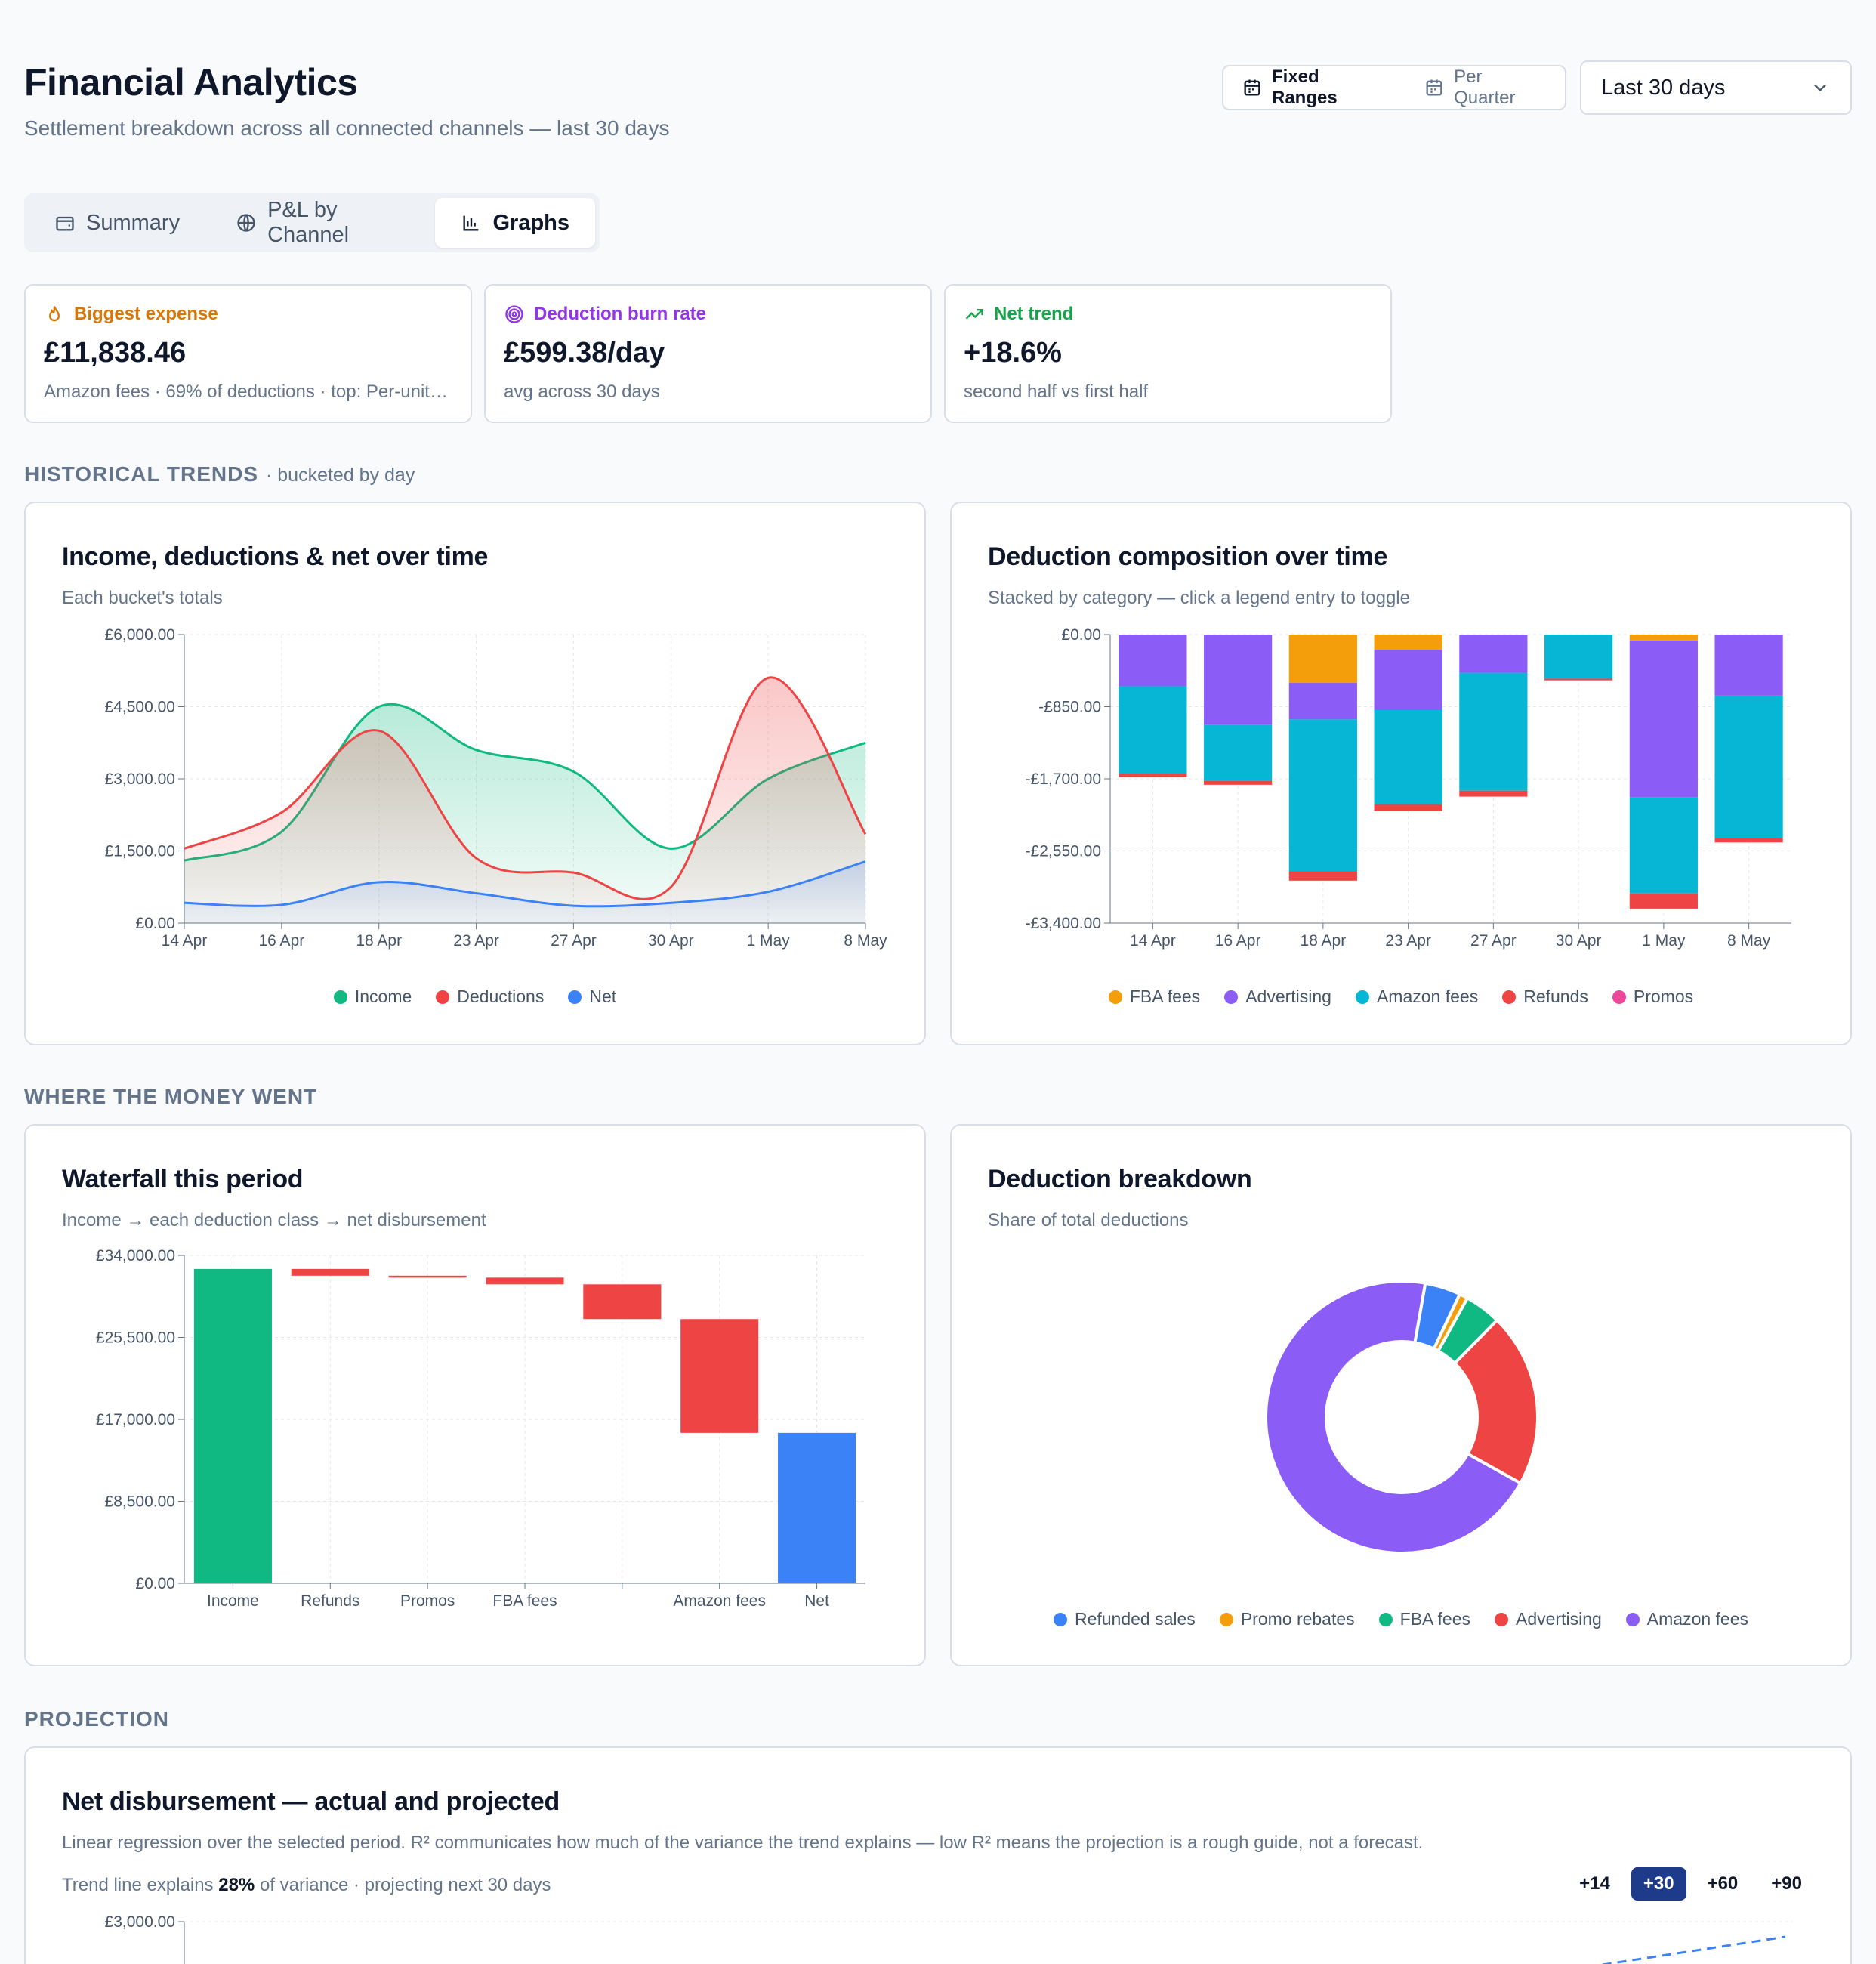  Describe the element at coordinates (1652, 997) in the screenshot. I see `legend-item-promos: Promos` at that location.